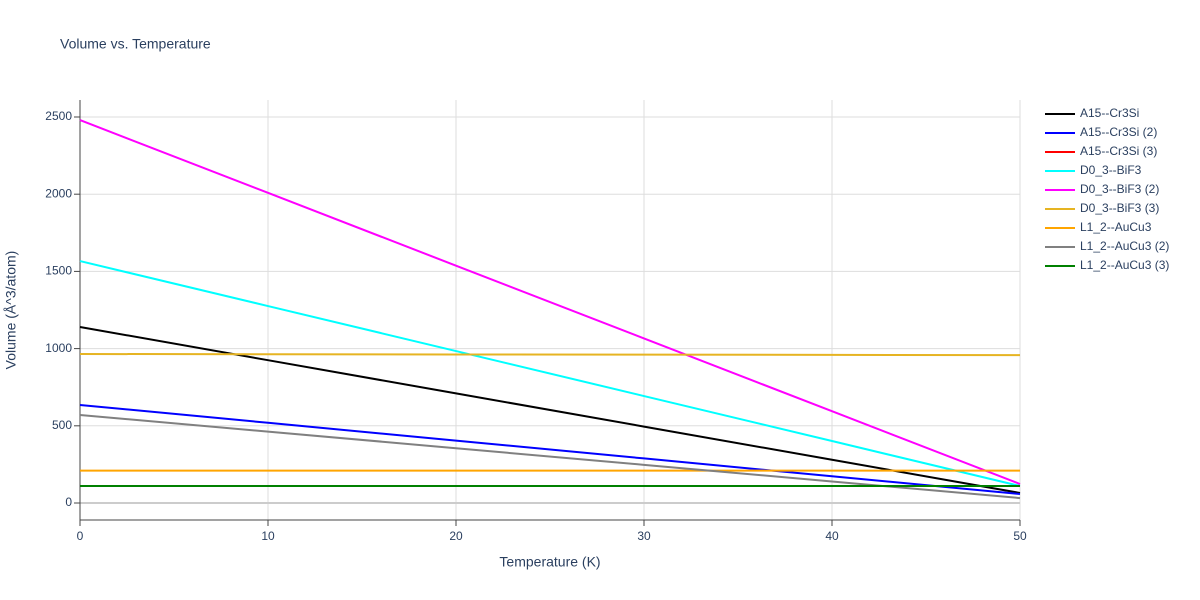 The height and width of the screenshot is (600, 1200). I want to click on legend-label: D0_3--BiF3 (3), so click(1119, 208).